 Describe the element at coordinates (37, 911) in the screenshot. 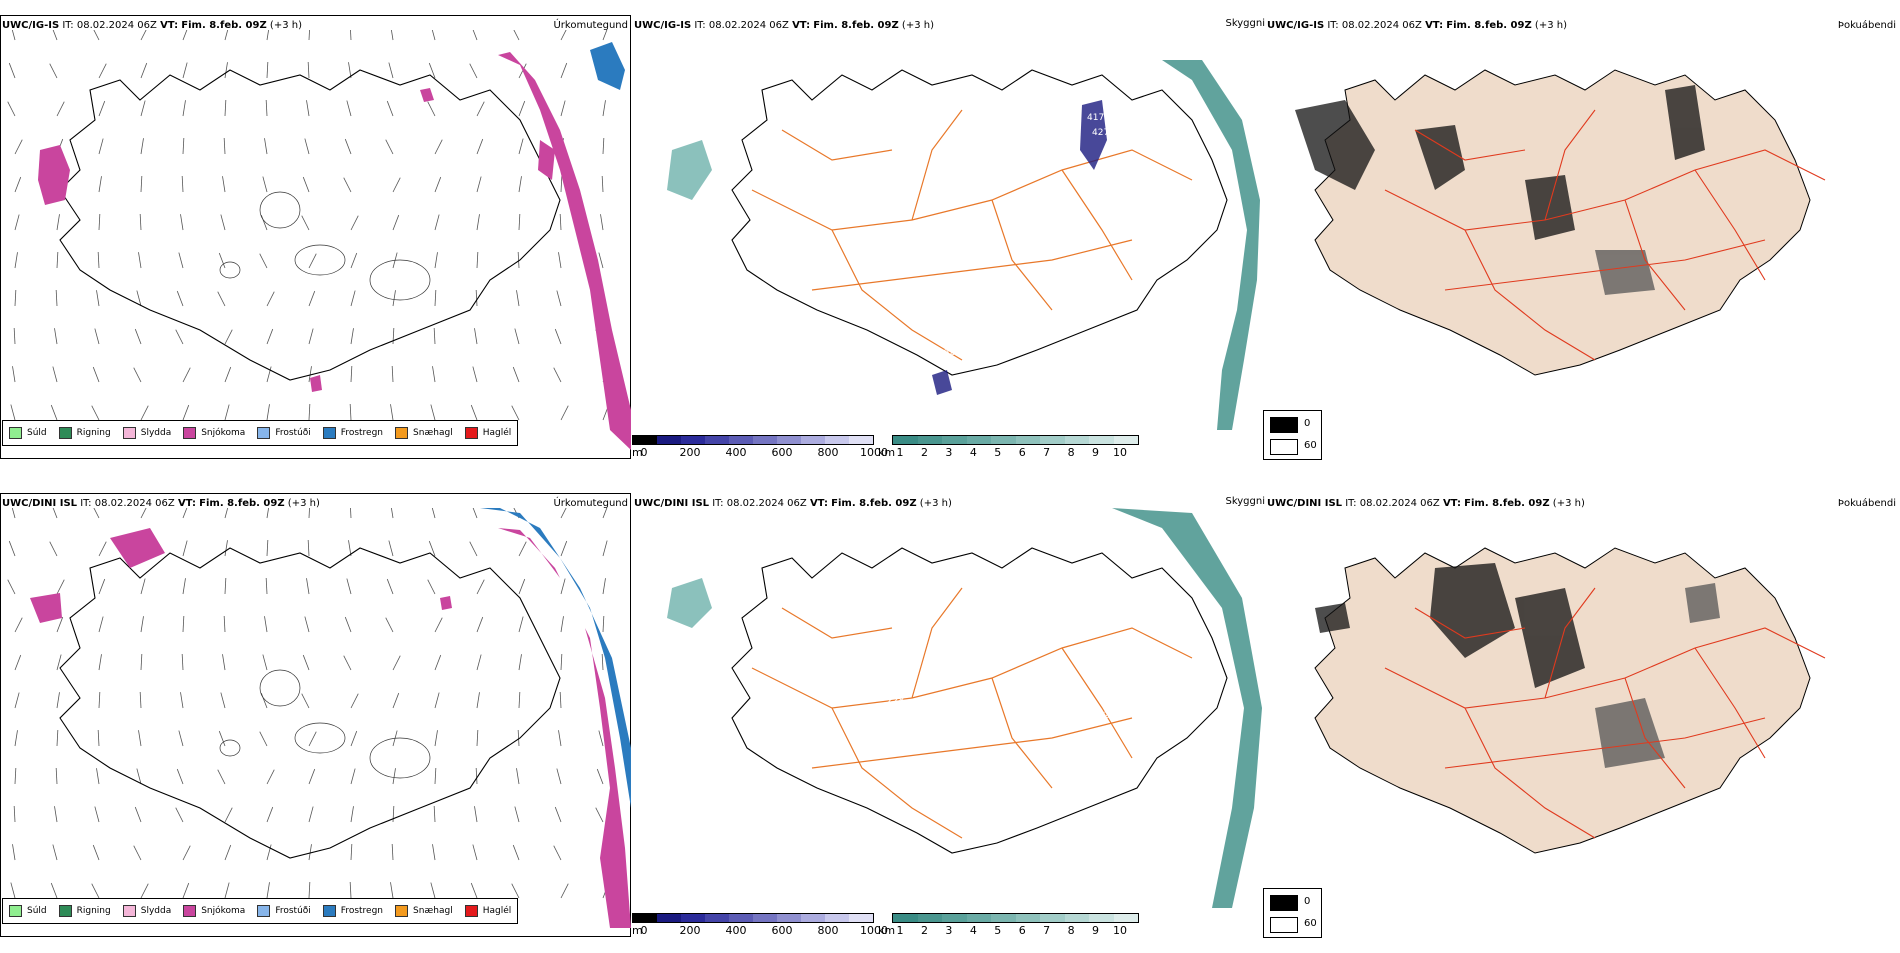

I see `legend-label: Súld` at that location.